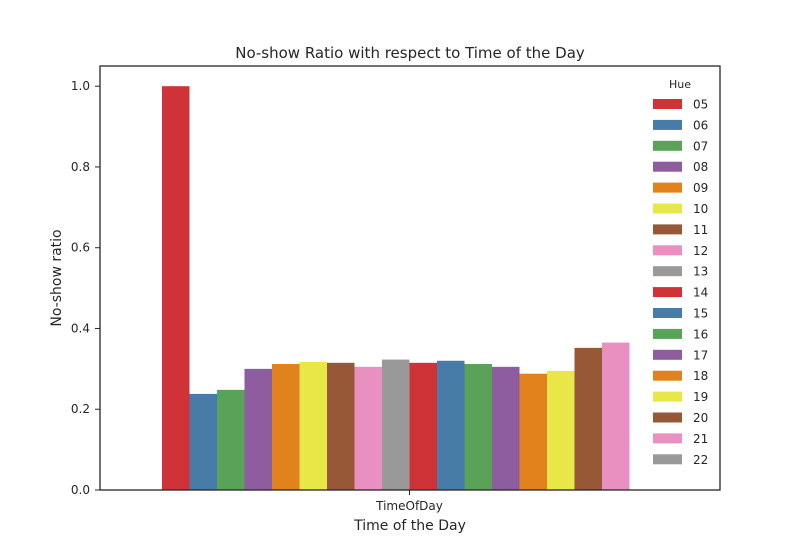 The image size is (800, 554). Describe the element at coordinates (680, 84) in the screenshot. I see `legend-title: Hue` at that location.